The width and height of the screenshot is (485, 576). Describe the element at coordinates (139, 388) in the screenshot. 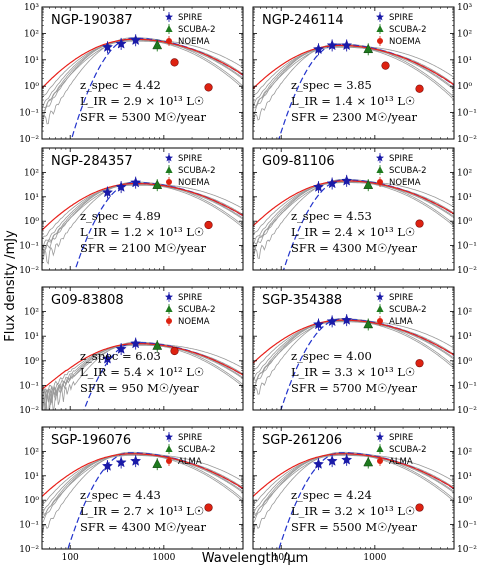

I see `sfr-label: SFR = 950 M☉/year` at that location.